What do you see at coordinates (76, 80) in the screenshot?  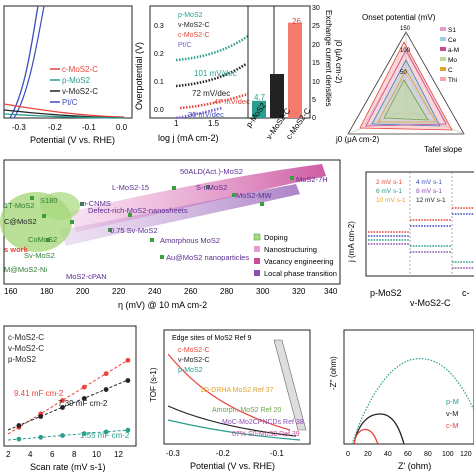 I see `legend-a-p: p-MoS2` at bounding box center [76, 80].